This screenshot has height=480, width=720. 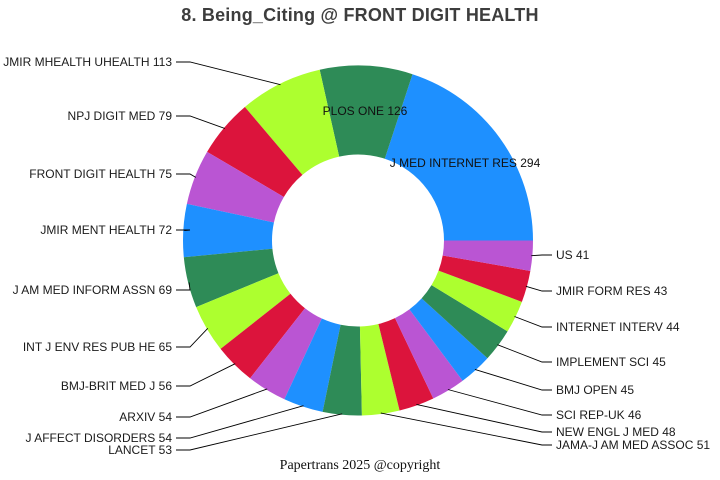 I want to click on slice-label: LANCET 53, so click(x=140, y=450).